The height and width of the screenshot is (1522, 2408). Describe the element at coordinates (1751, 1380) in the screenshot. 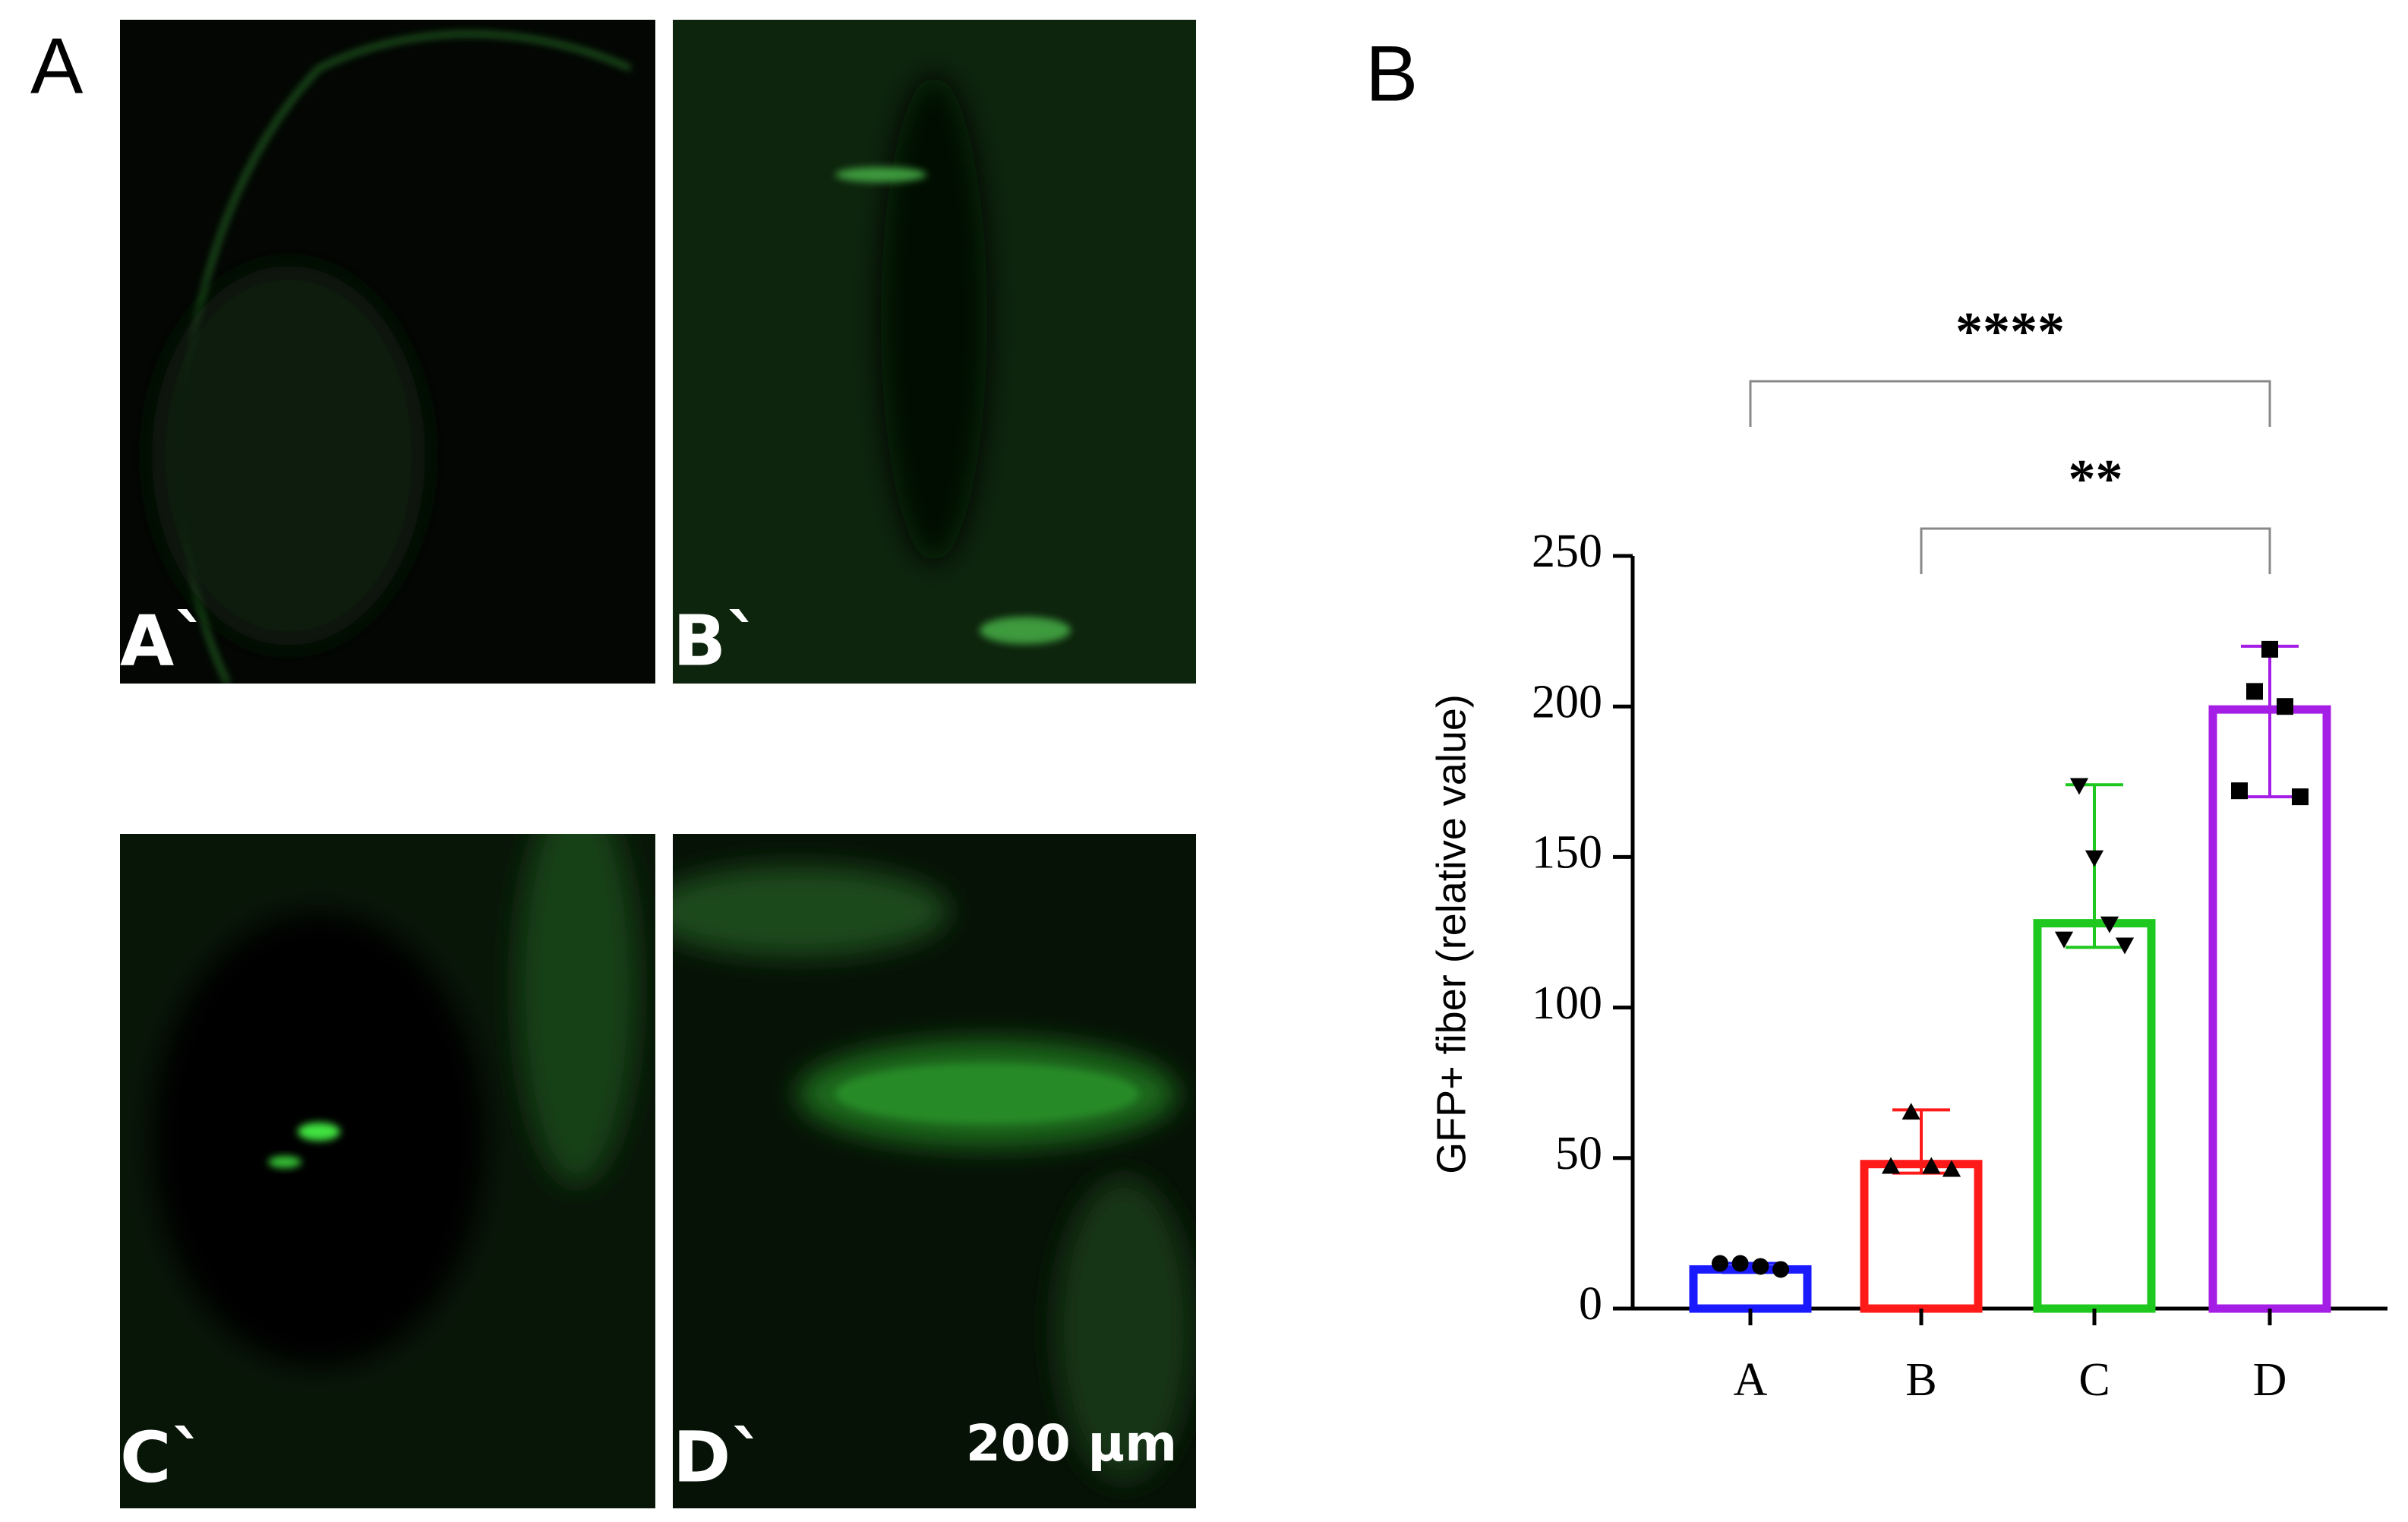

I see `x-tick-label: A` at that location.